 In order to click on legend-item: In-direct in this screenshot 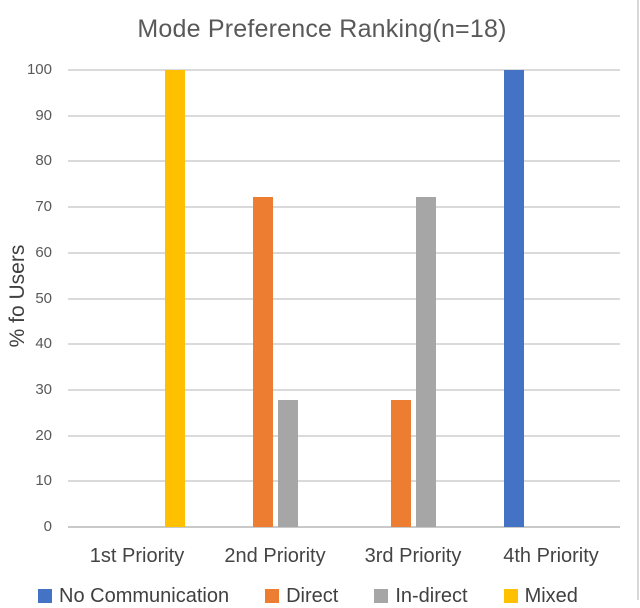, I will do `click(421, 596)`.